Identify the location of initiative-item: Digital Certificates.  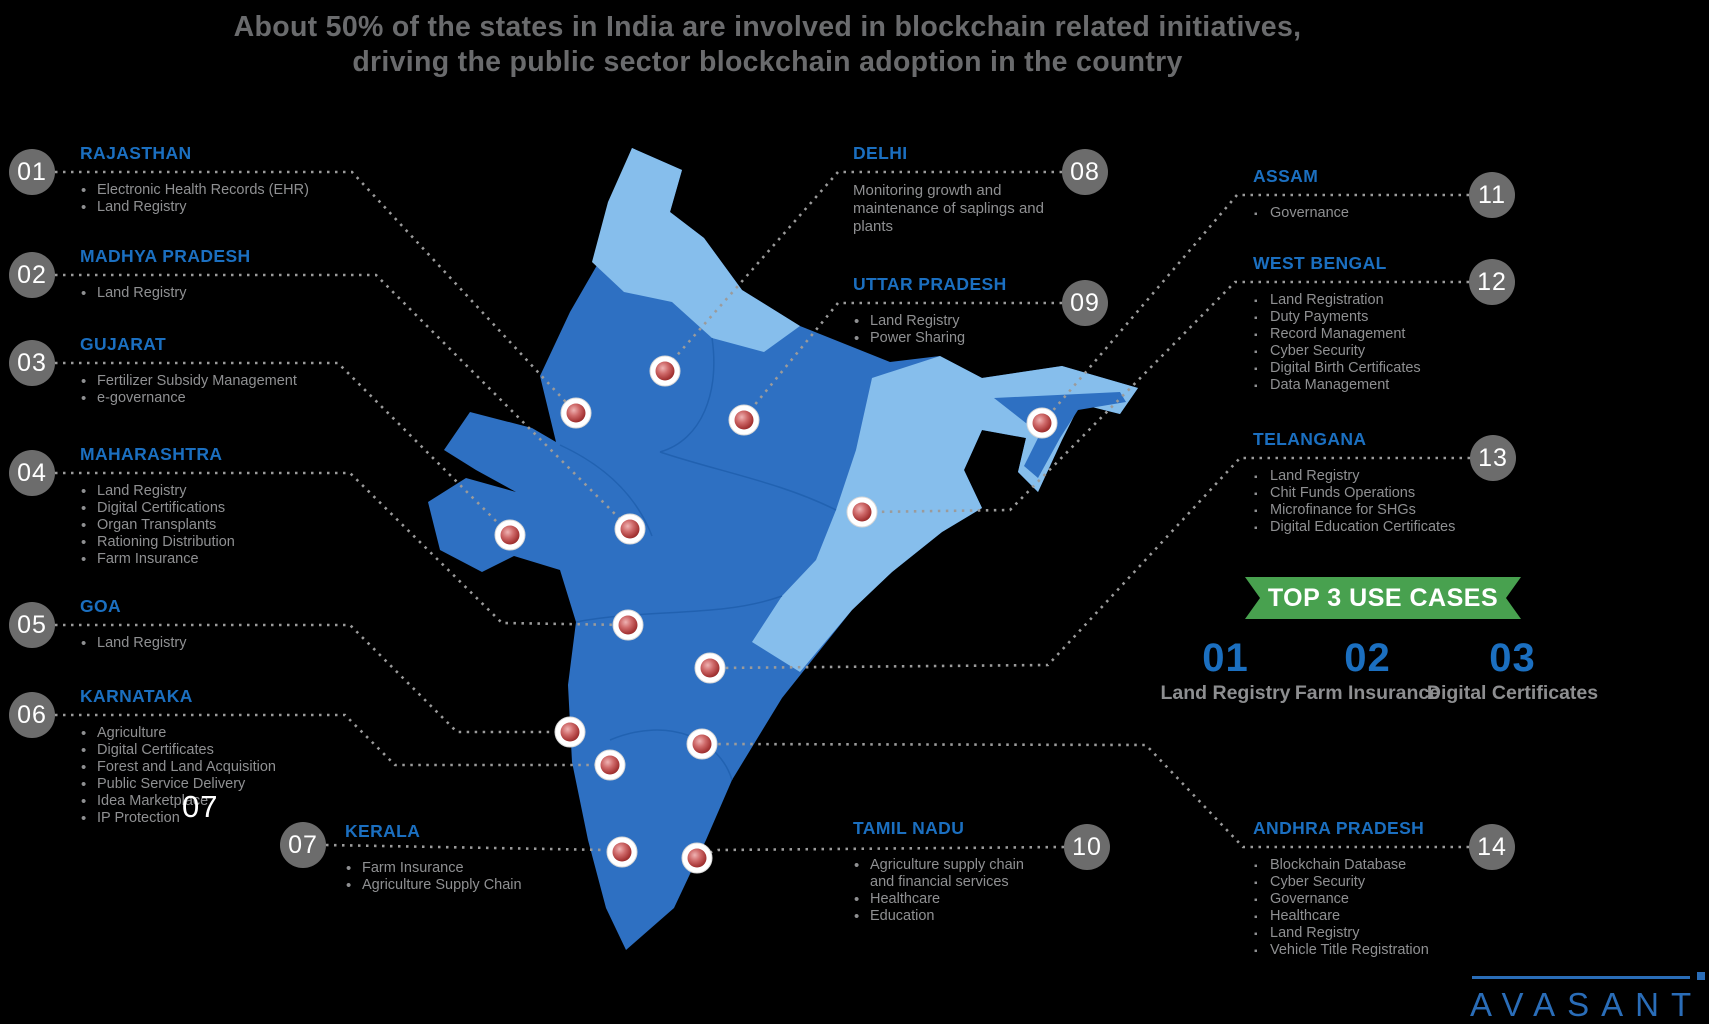
(230, 750).